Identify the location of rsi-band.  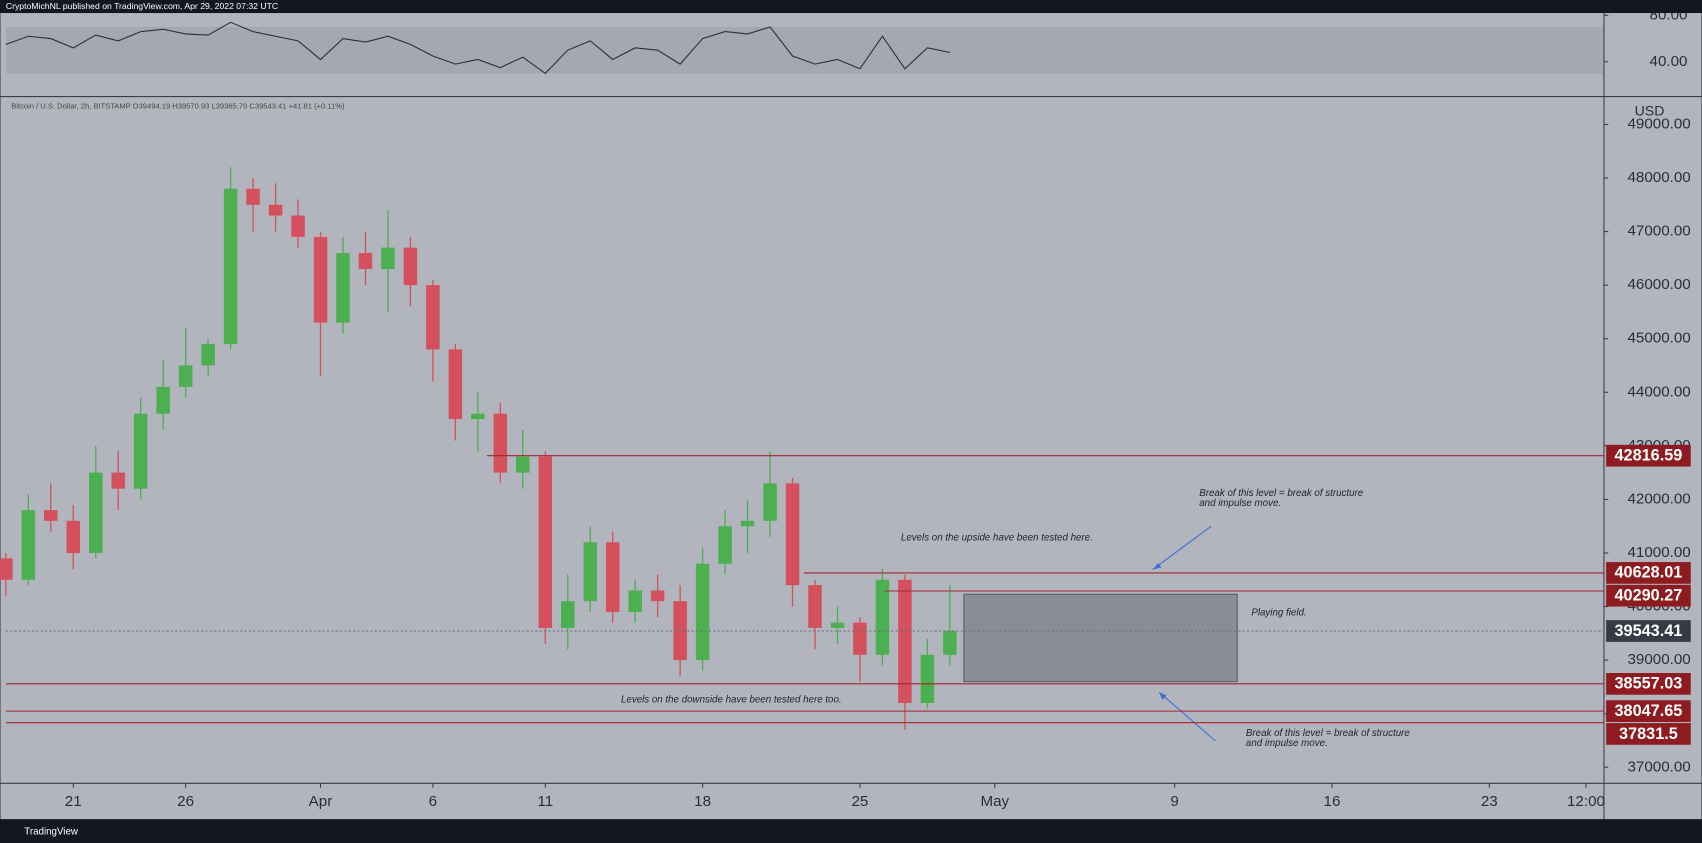
(804, 50).